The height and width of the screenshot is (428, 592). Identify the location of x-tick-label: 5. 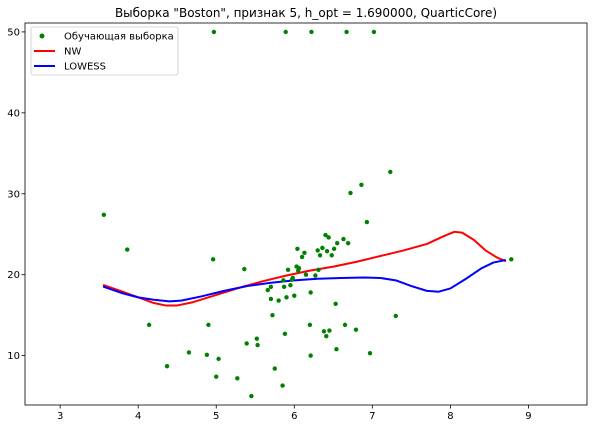
(216, 416).